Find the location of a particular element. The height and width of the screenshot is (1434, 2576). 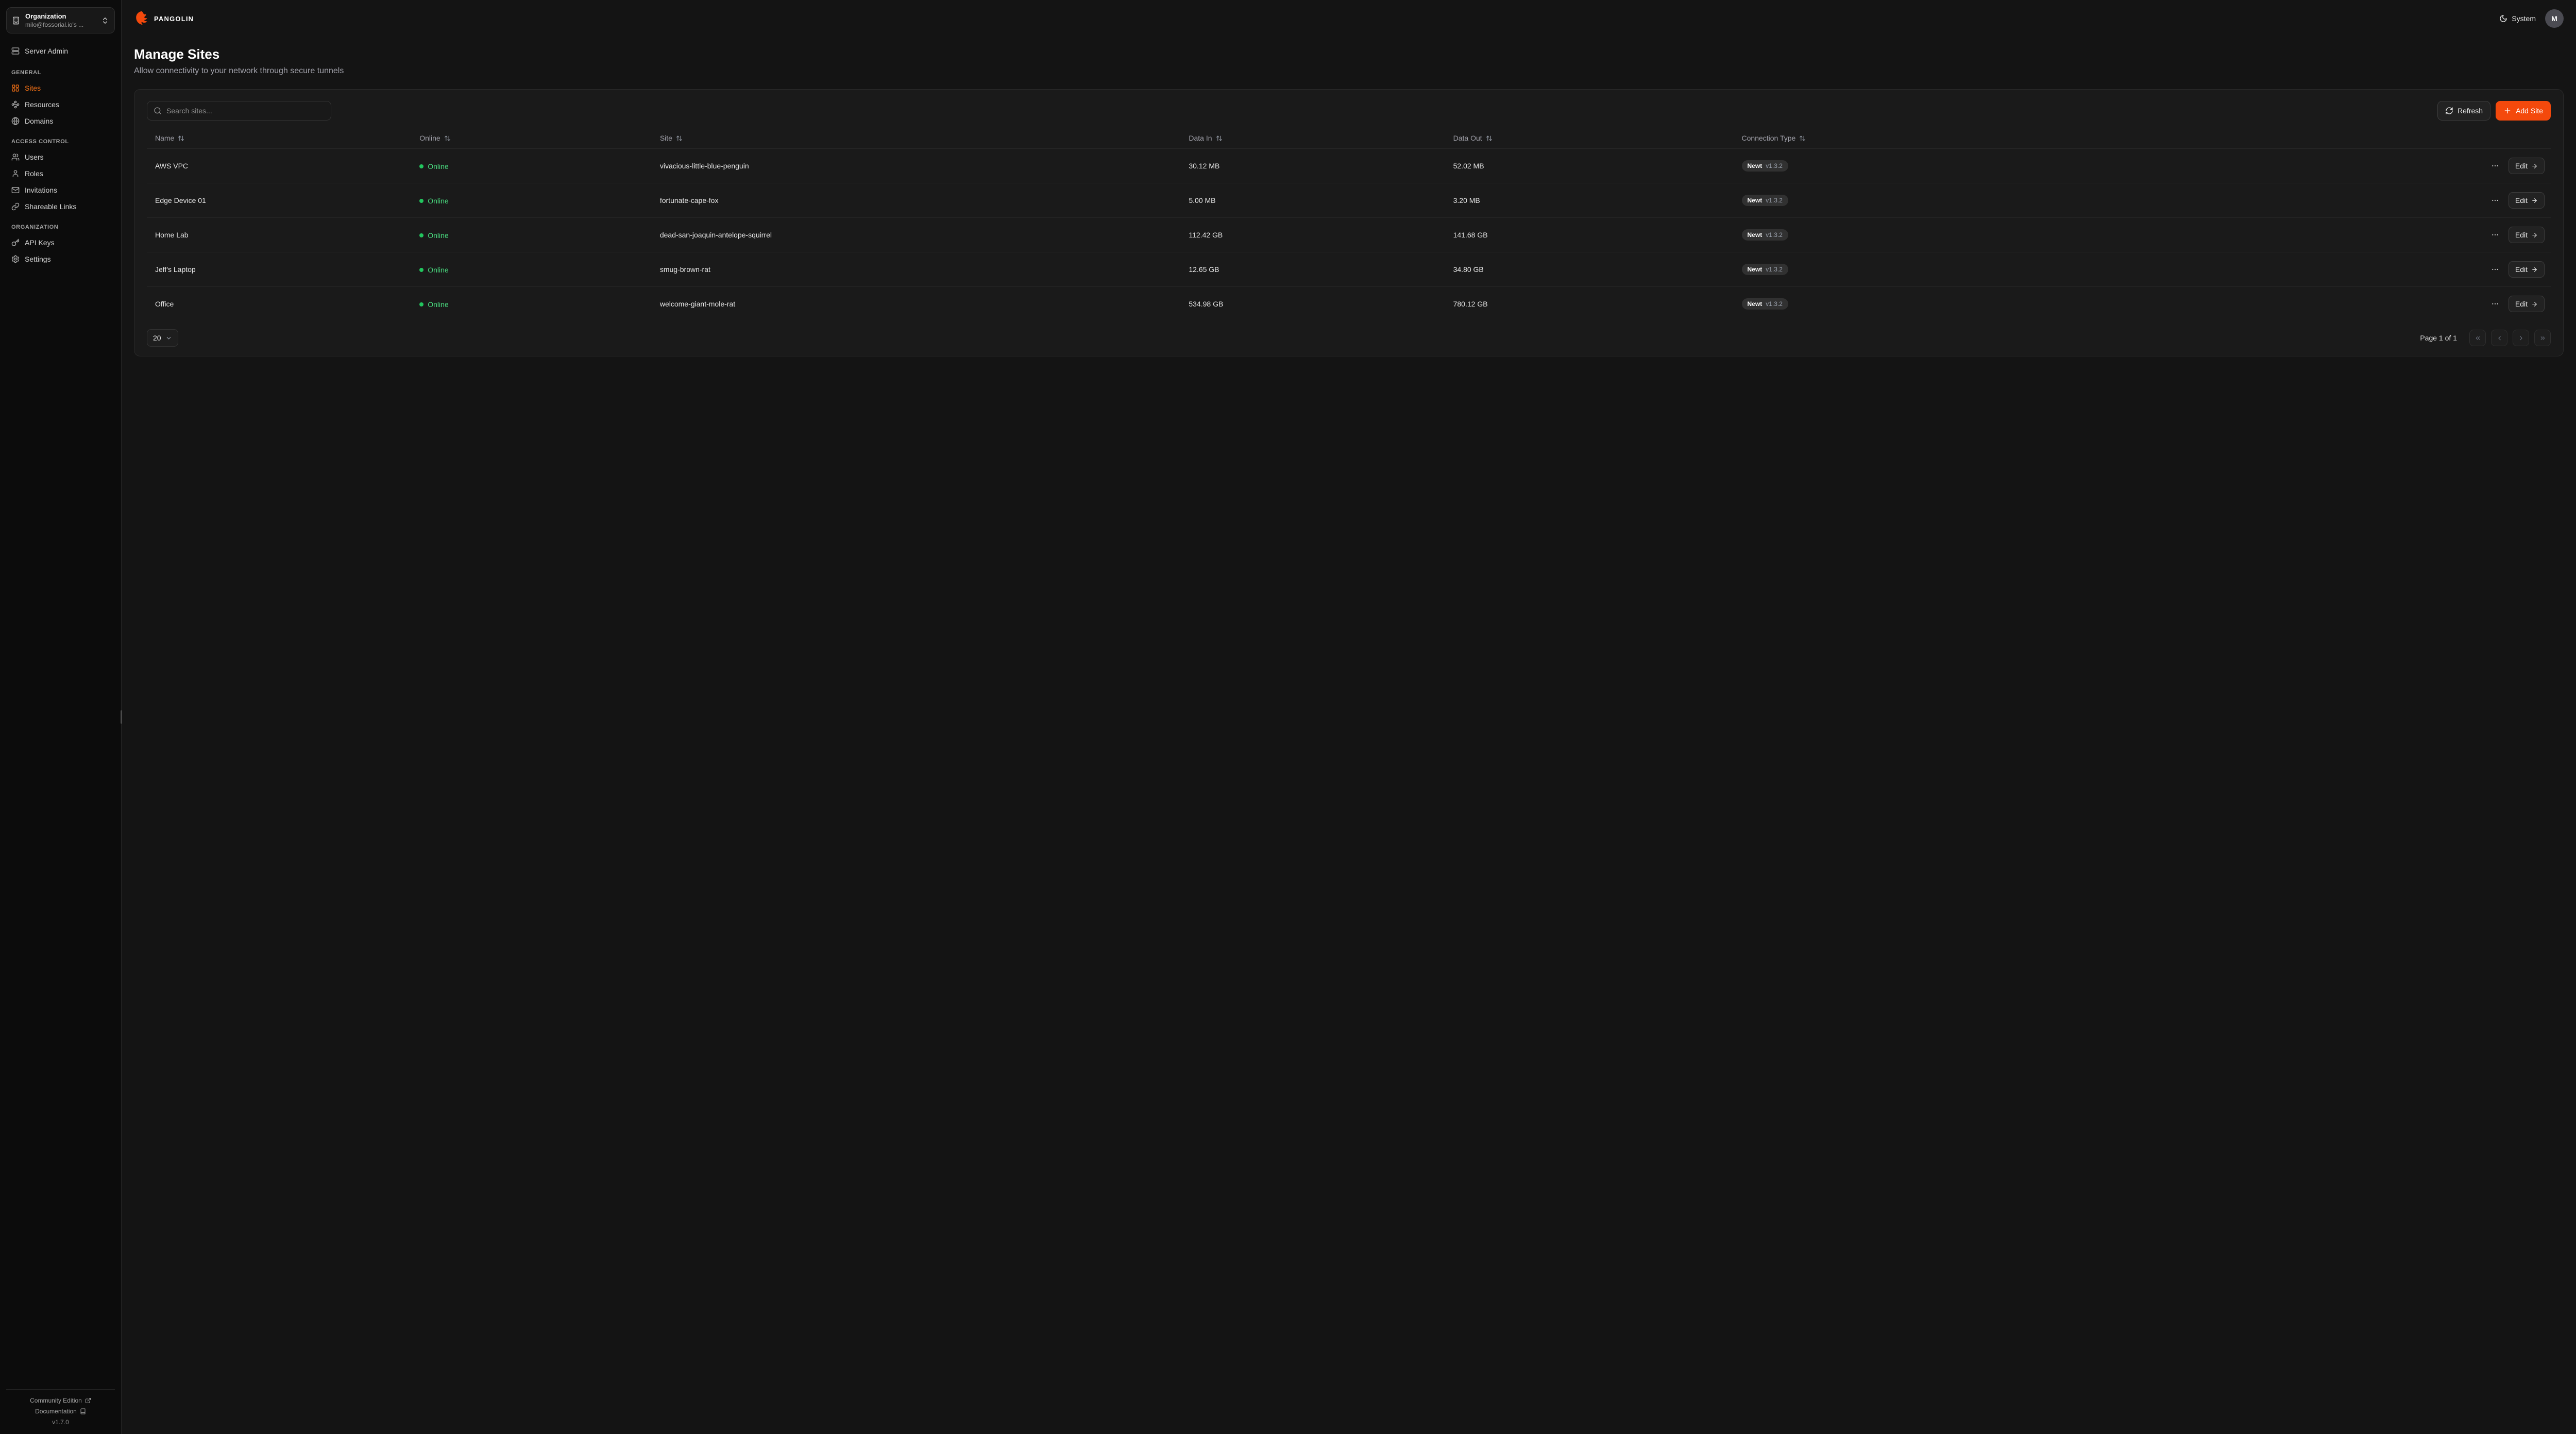

sidebar-item-domains: Domains is located at coordinates (60, 121).